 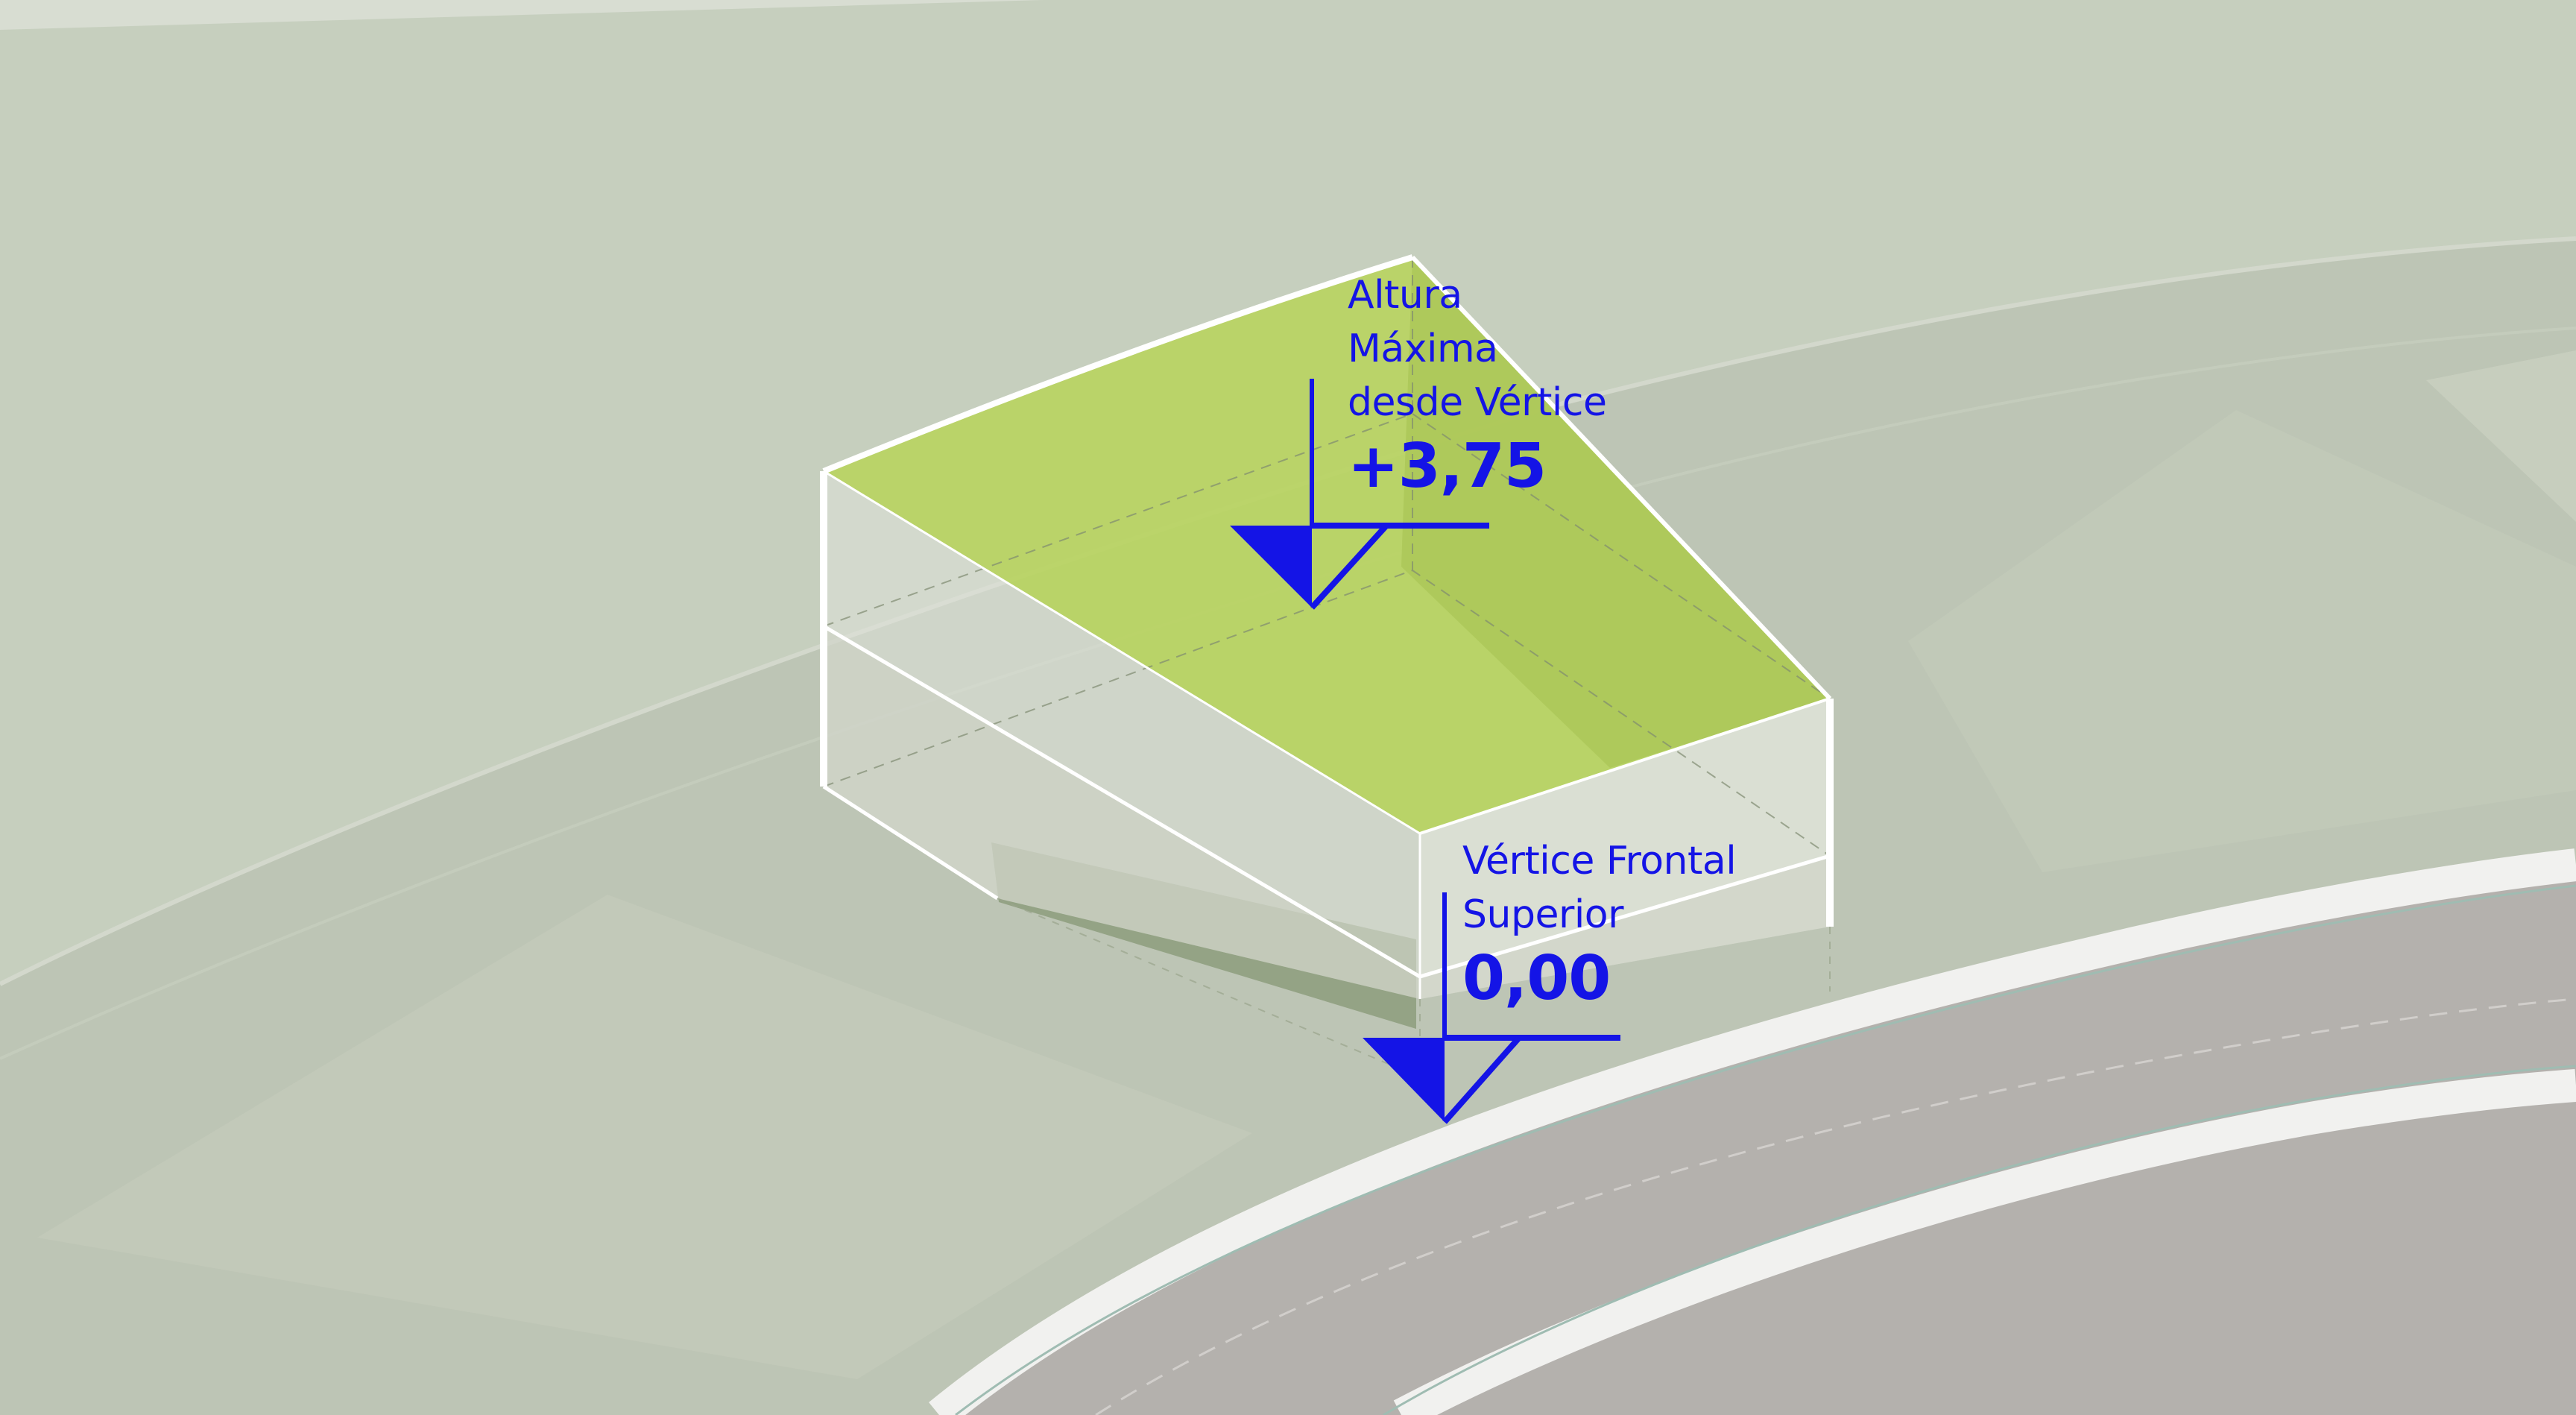 What do you see at coordinates (1423, 349) in the screenshot?
I see `max-height-line-2: Máxima` at bounding box center [1423, 349].